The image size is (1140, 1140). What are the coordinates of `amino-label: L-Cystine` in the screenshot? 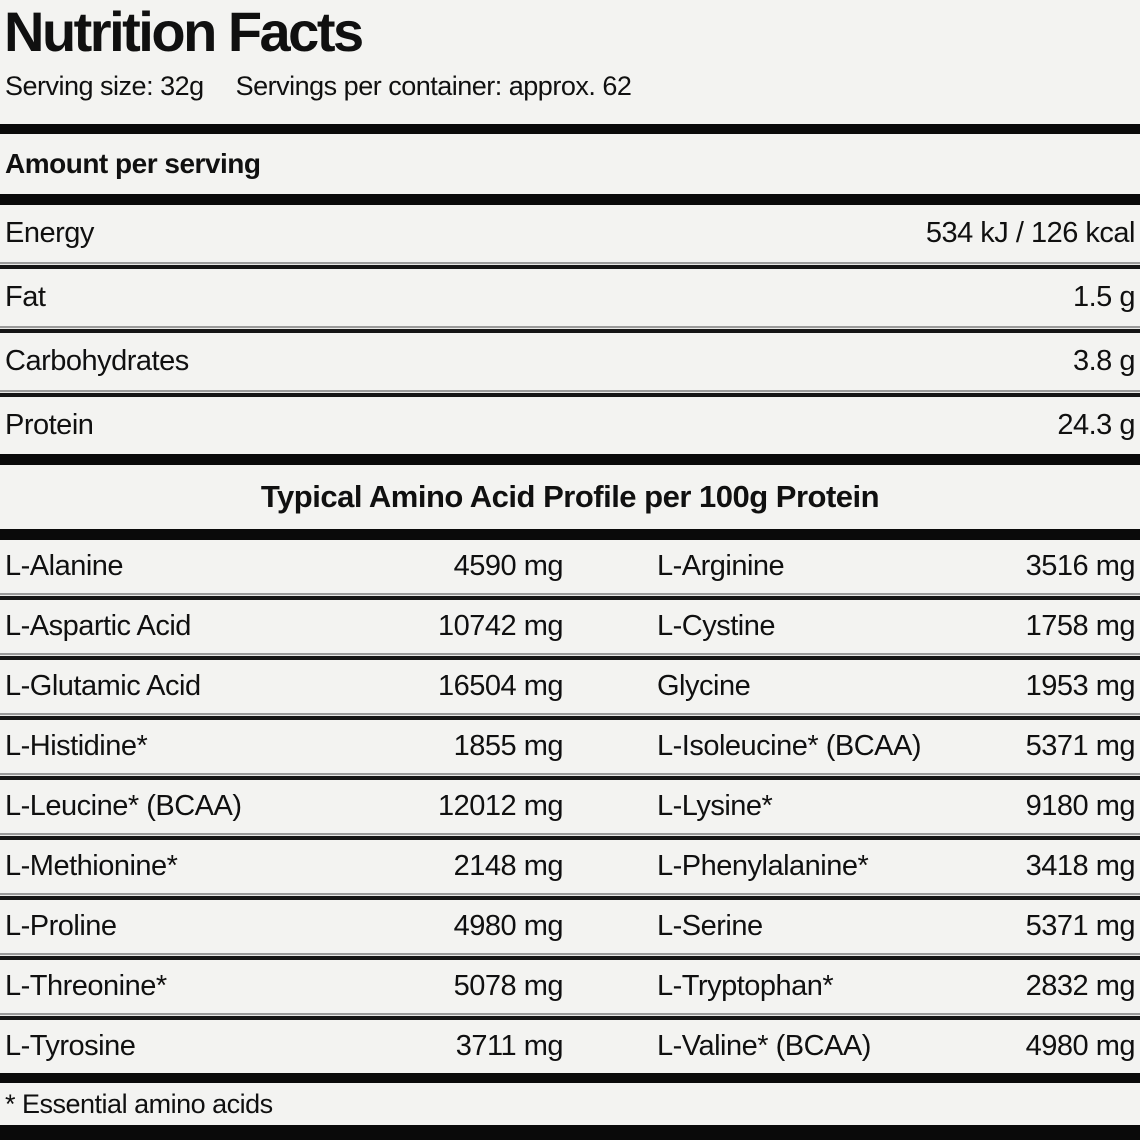 It's located at (716, 626).